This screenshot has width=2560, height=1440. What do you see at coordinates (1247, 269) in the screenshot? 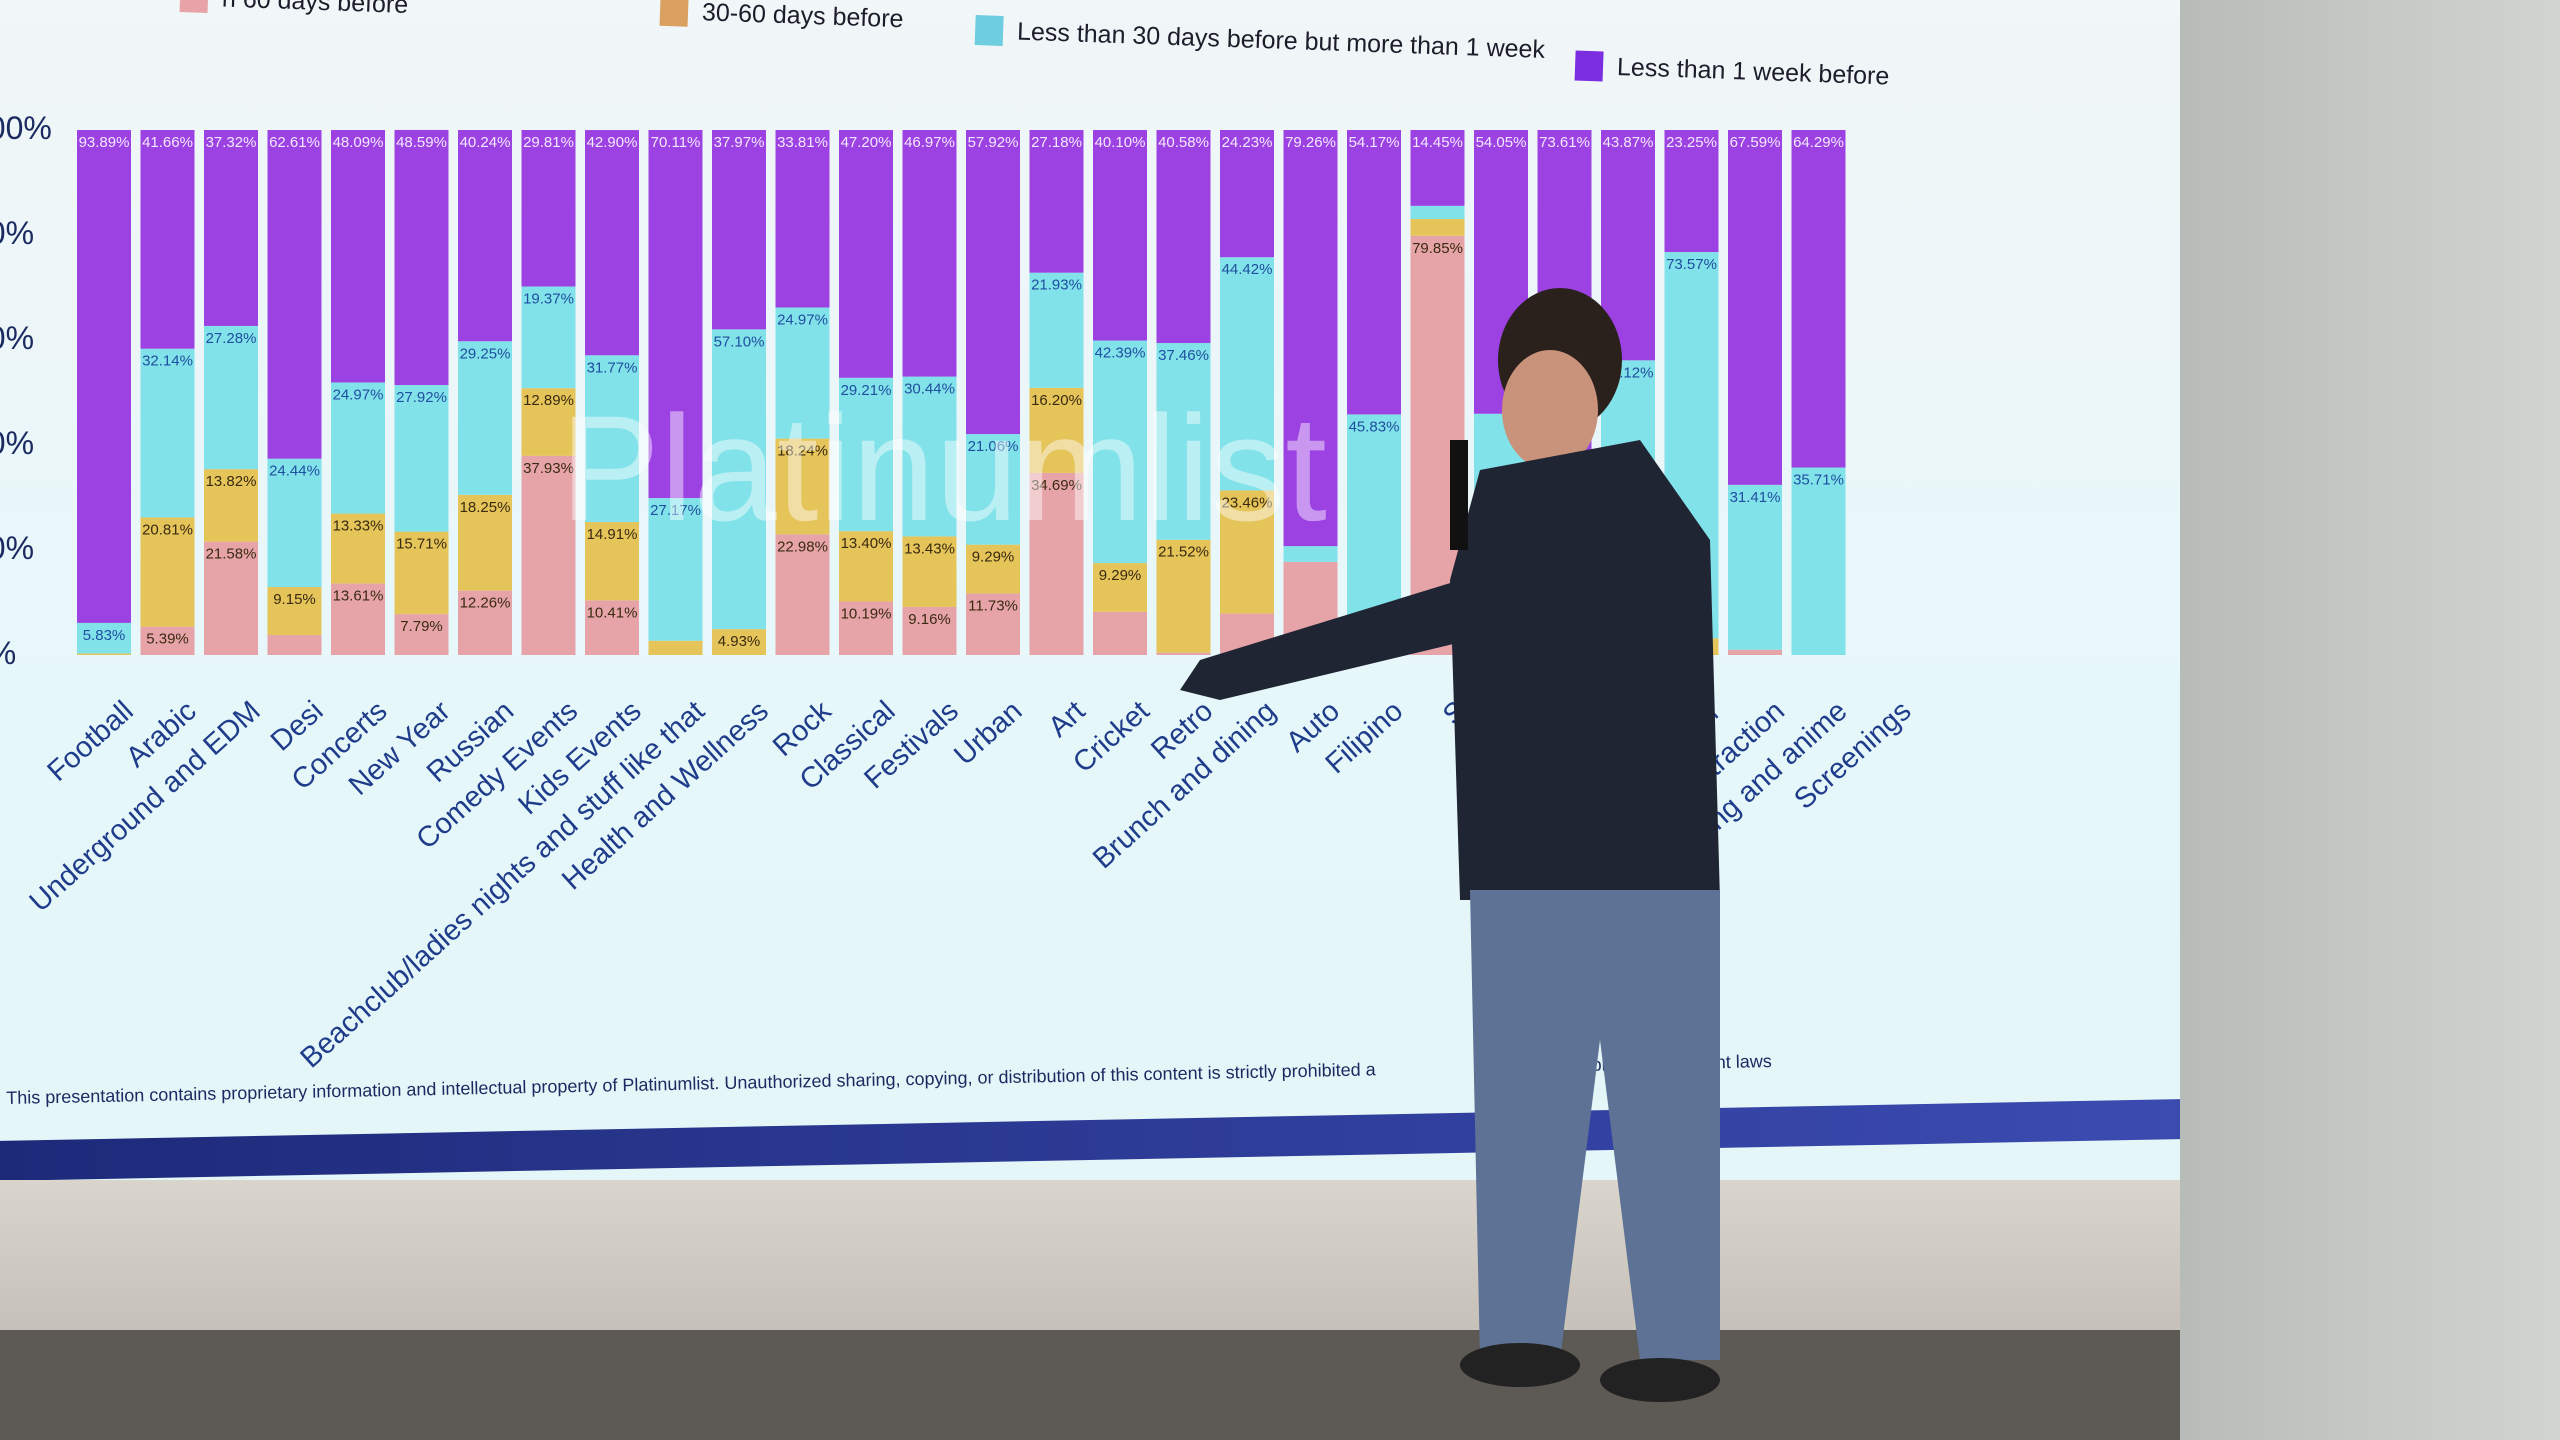
I see `data-label: 44.42%` at bounding box center [1247, 269].